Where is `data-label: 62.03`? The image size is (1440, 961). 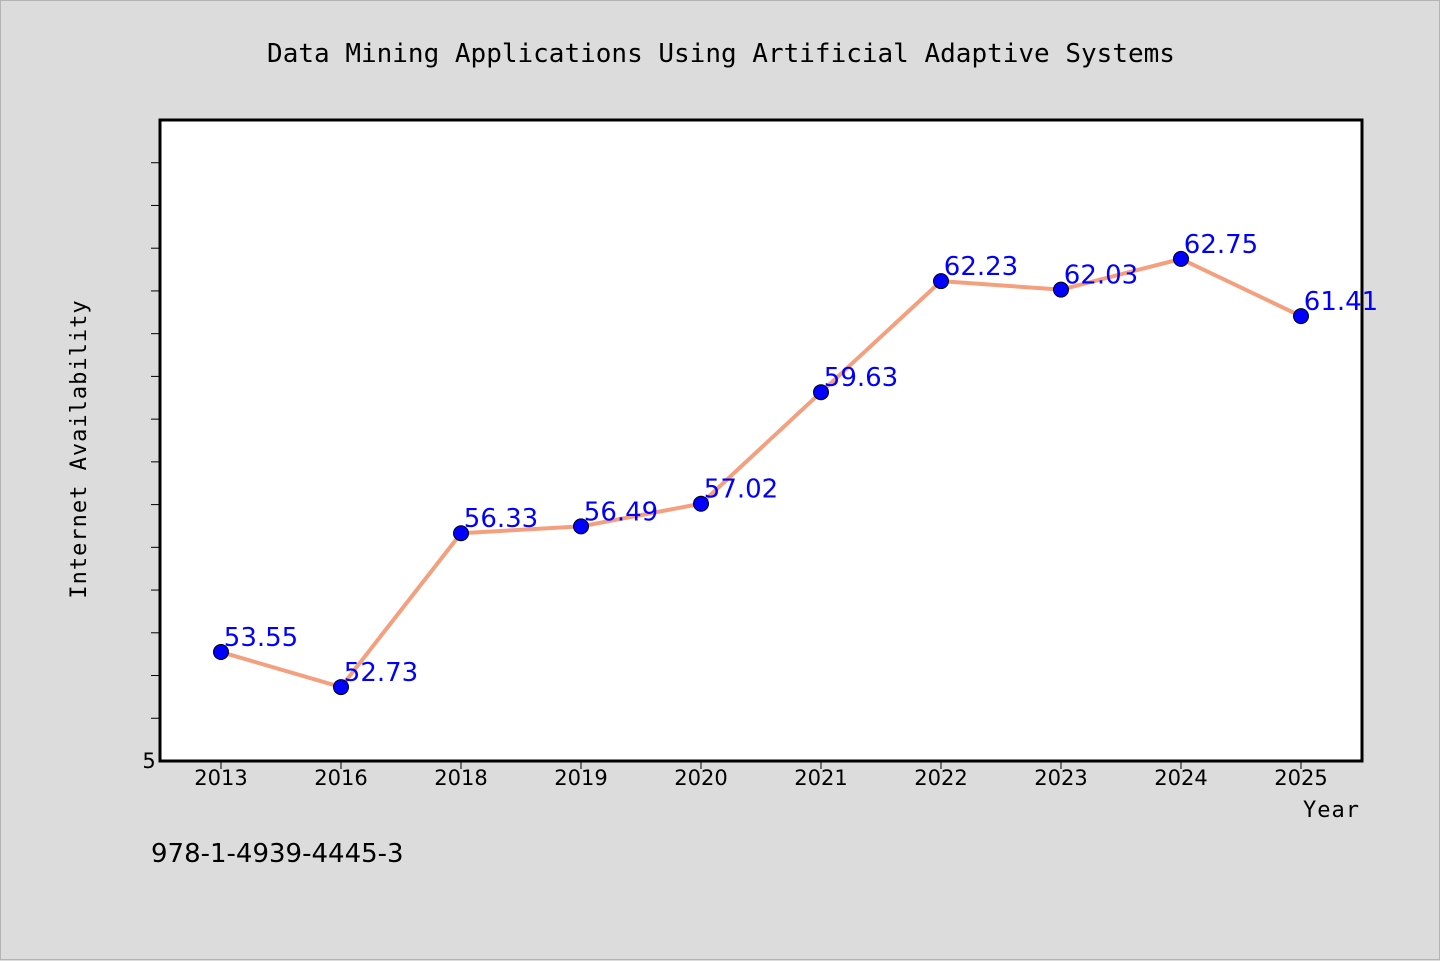 data-label: 62.03 is located at coordinates (1101, 276).